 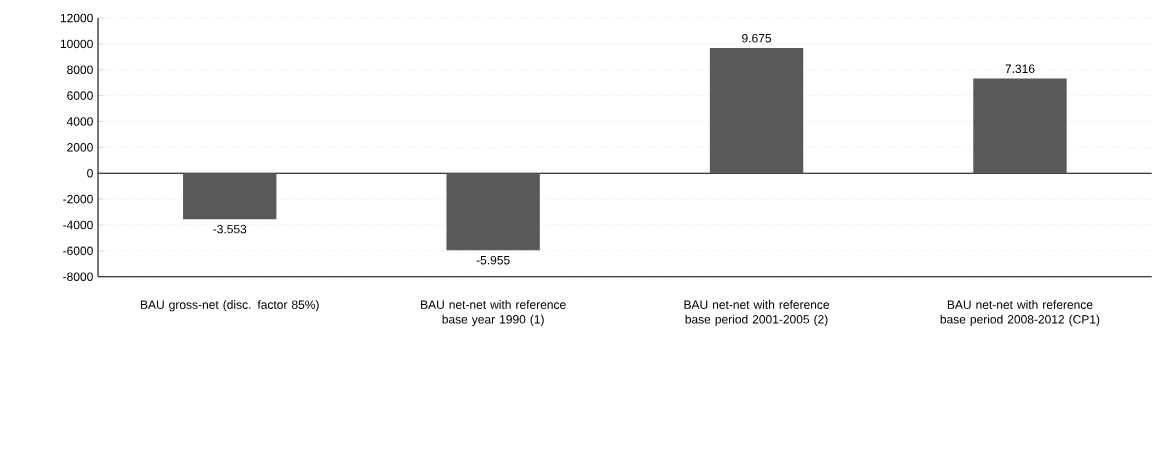 What do you see at coordinates (78, 225) in the screenshot?
I see `y-tick-label: -4000` at bounding box center [78, 225].